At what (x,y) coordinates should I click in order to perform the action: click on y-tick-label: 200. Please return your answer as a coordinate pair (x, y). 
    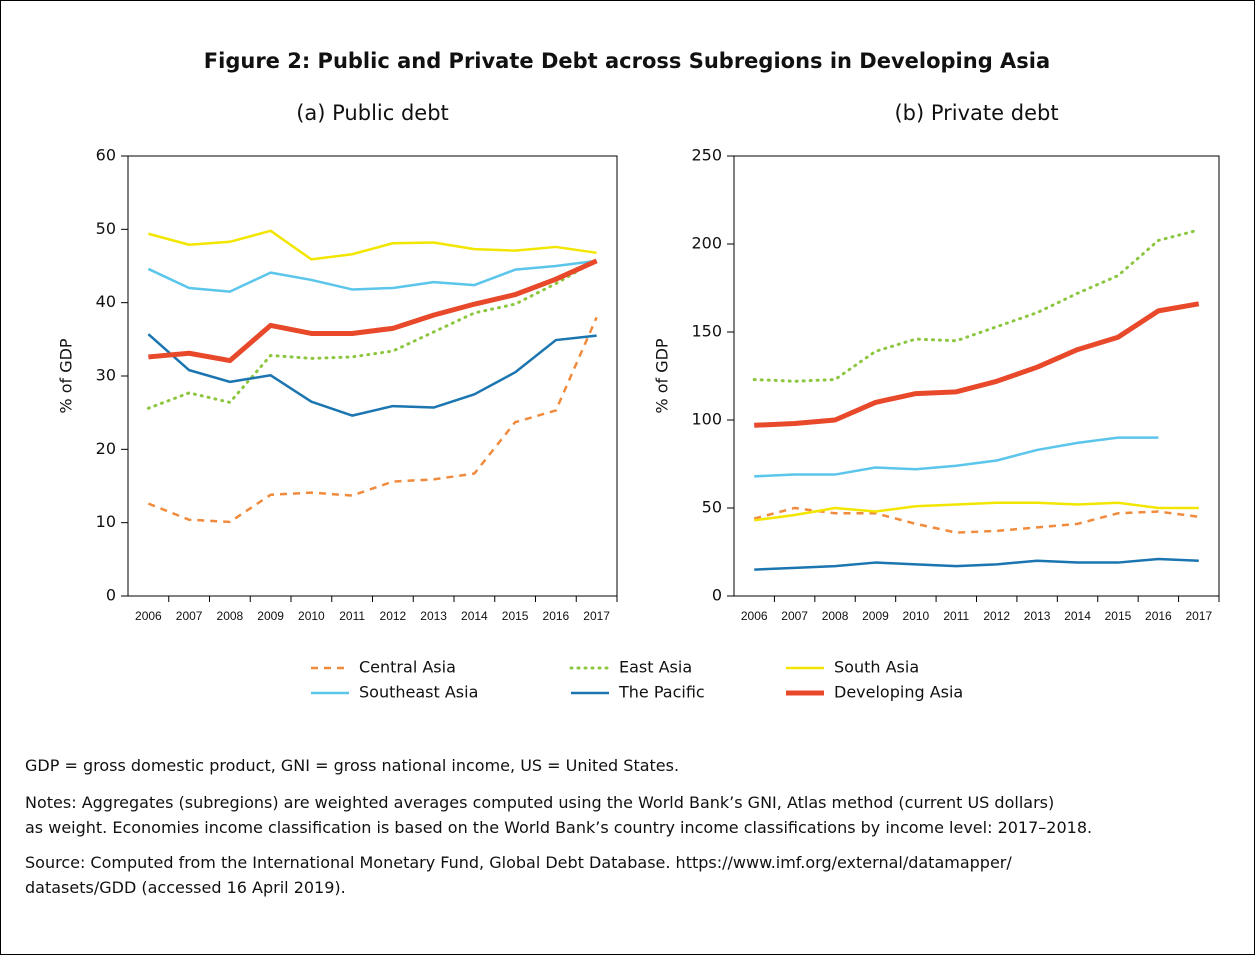
    Looking at the image, I should click on (706, 243).